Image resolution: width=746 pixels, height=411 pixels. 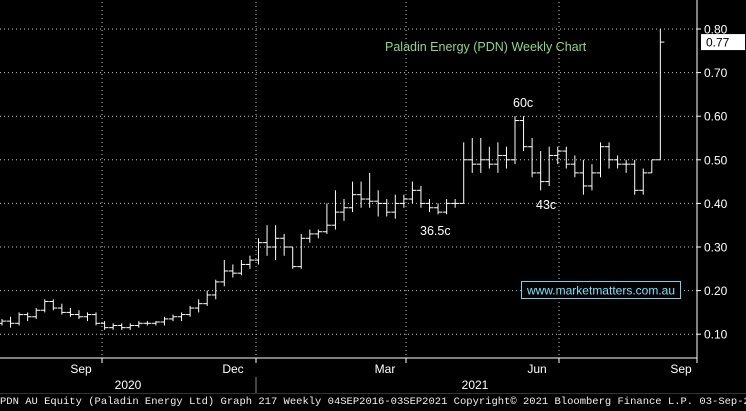 I want to click on watermark-box, so click(x=601, y=290).